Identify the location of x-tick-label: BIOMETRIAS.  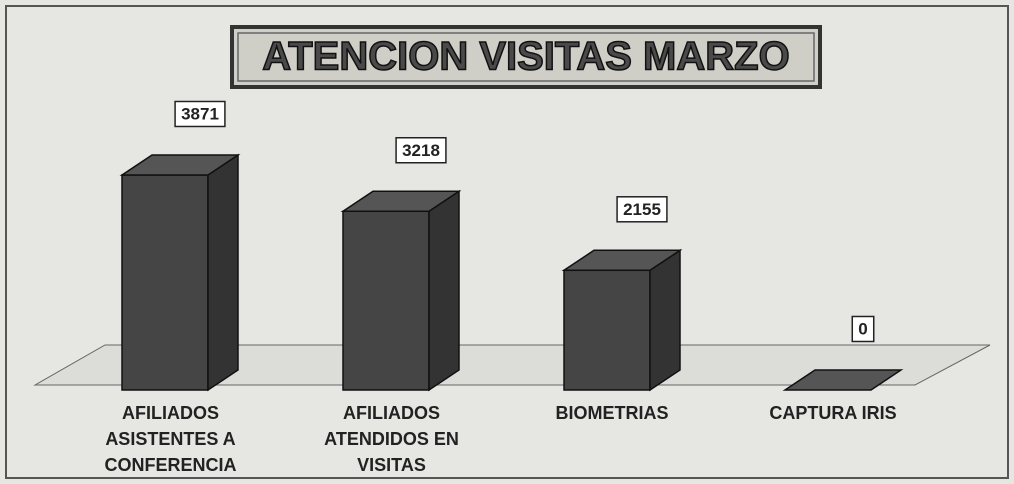
(612, 413).